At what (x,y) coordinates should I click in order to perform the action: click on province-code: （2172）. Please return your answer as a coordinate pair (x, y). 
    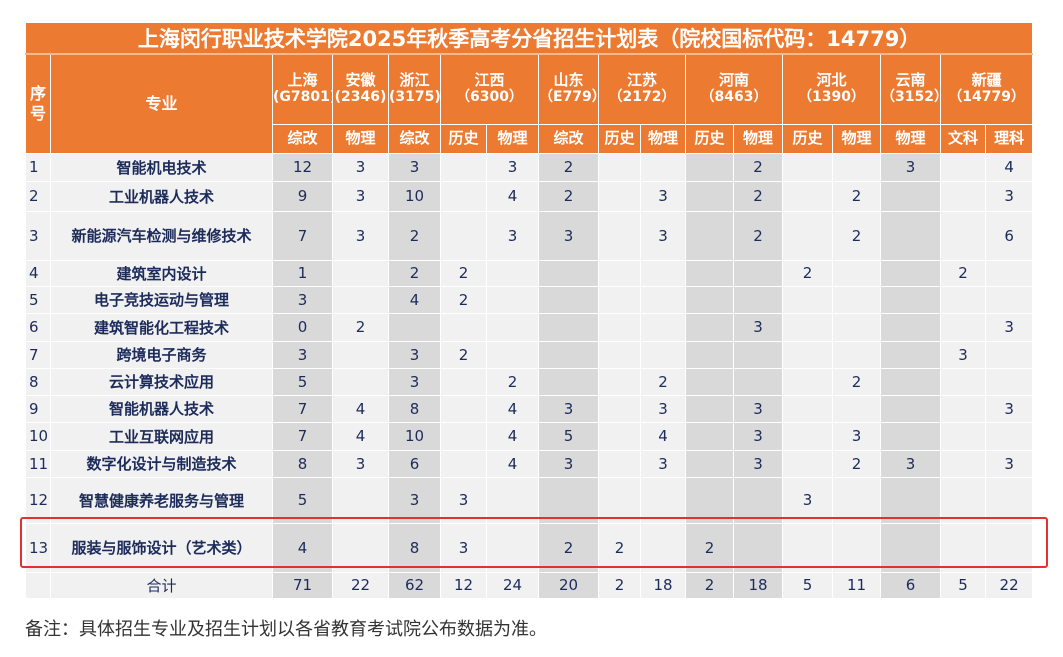
    Looking at the image, I should click on (642, 97).